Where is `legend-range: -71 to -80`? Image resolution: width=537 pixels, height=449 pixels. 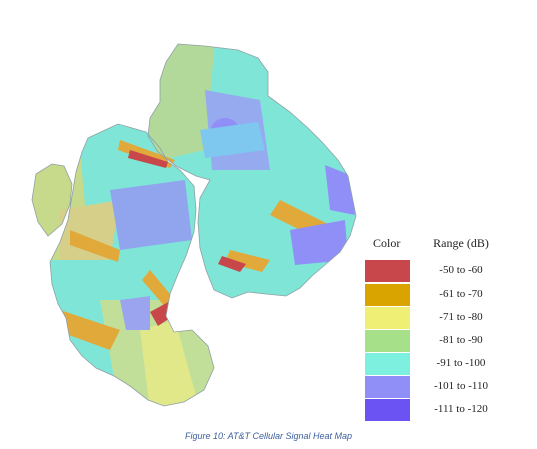
legend-range: -71 to -80 is located at coordinates (461, 317).